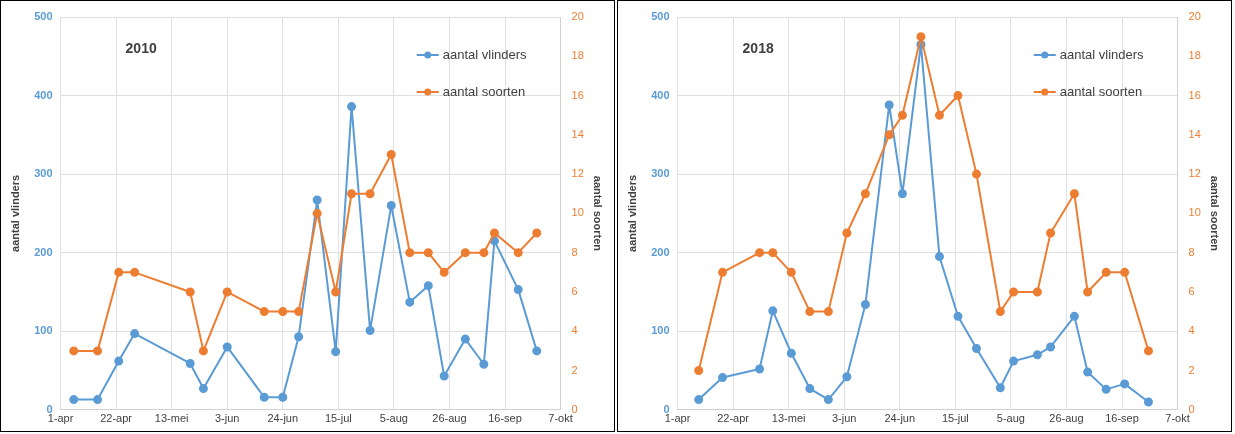  I want to click on text: 2010, so click(141, 47).